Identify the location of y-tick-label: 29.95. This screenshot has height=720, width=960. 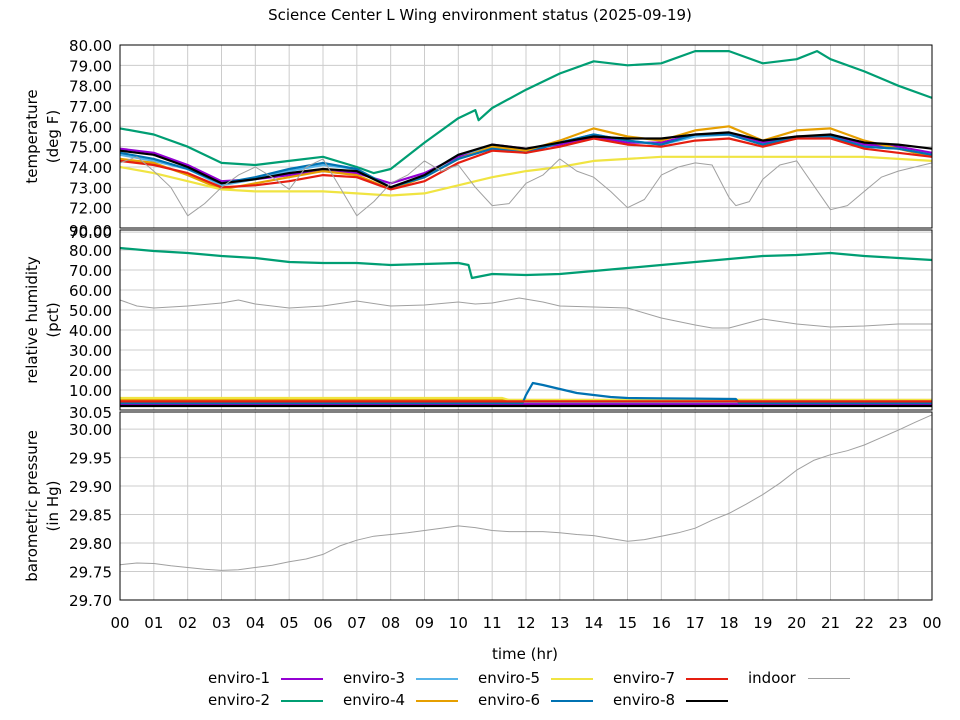
(90, 459).